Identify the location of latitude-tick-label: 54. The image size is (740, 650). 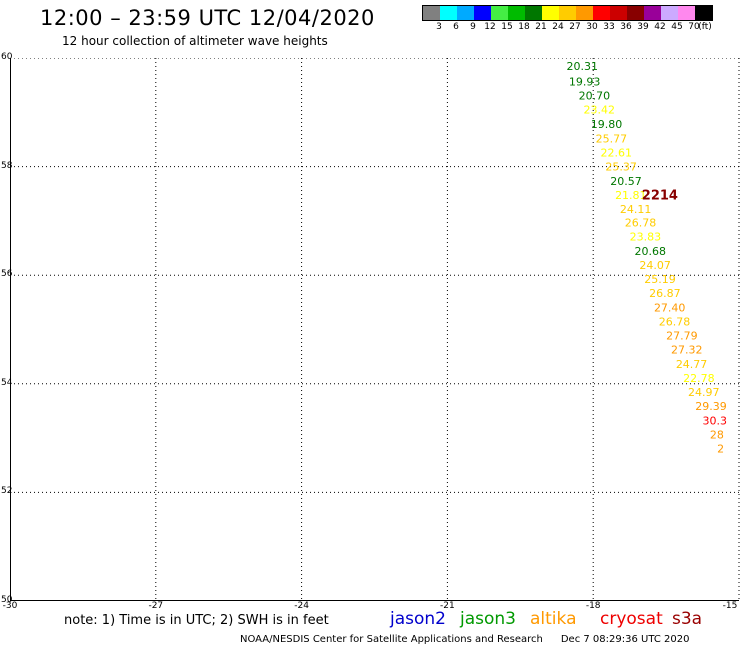
(7, 382).